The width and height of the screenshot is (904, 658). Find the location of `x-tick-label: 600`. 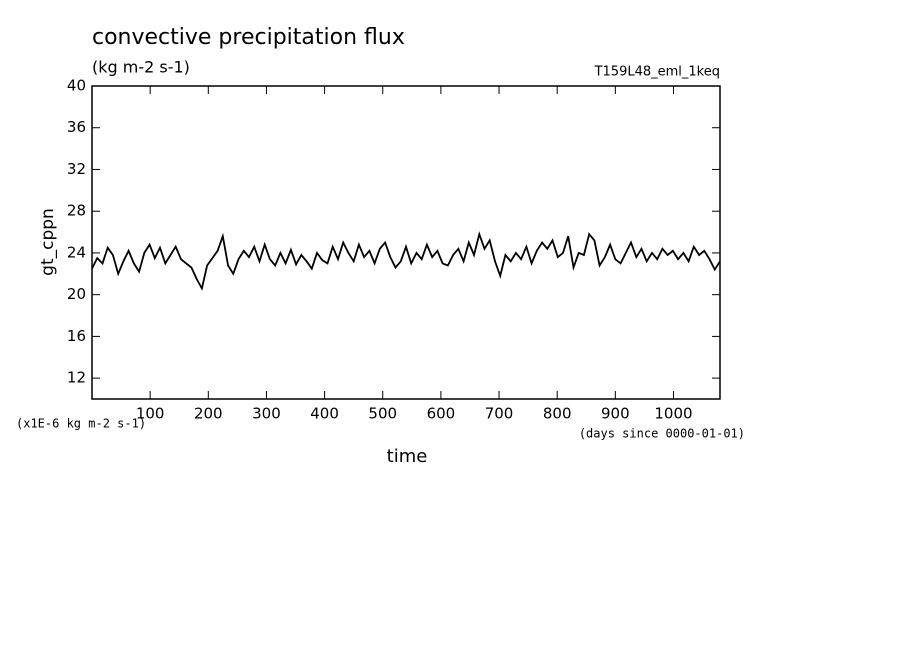

x-tick-label: 600 is located at coordinates (441, 414).